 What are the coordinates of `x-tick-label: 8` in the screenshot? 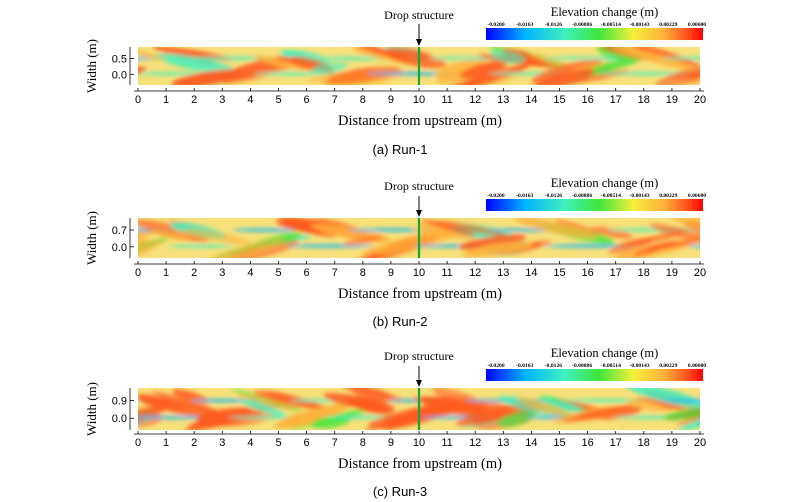 It's located at (363, 100).